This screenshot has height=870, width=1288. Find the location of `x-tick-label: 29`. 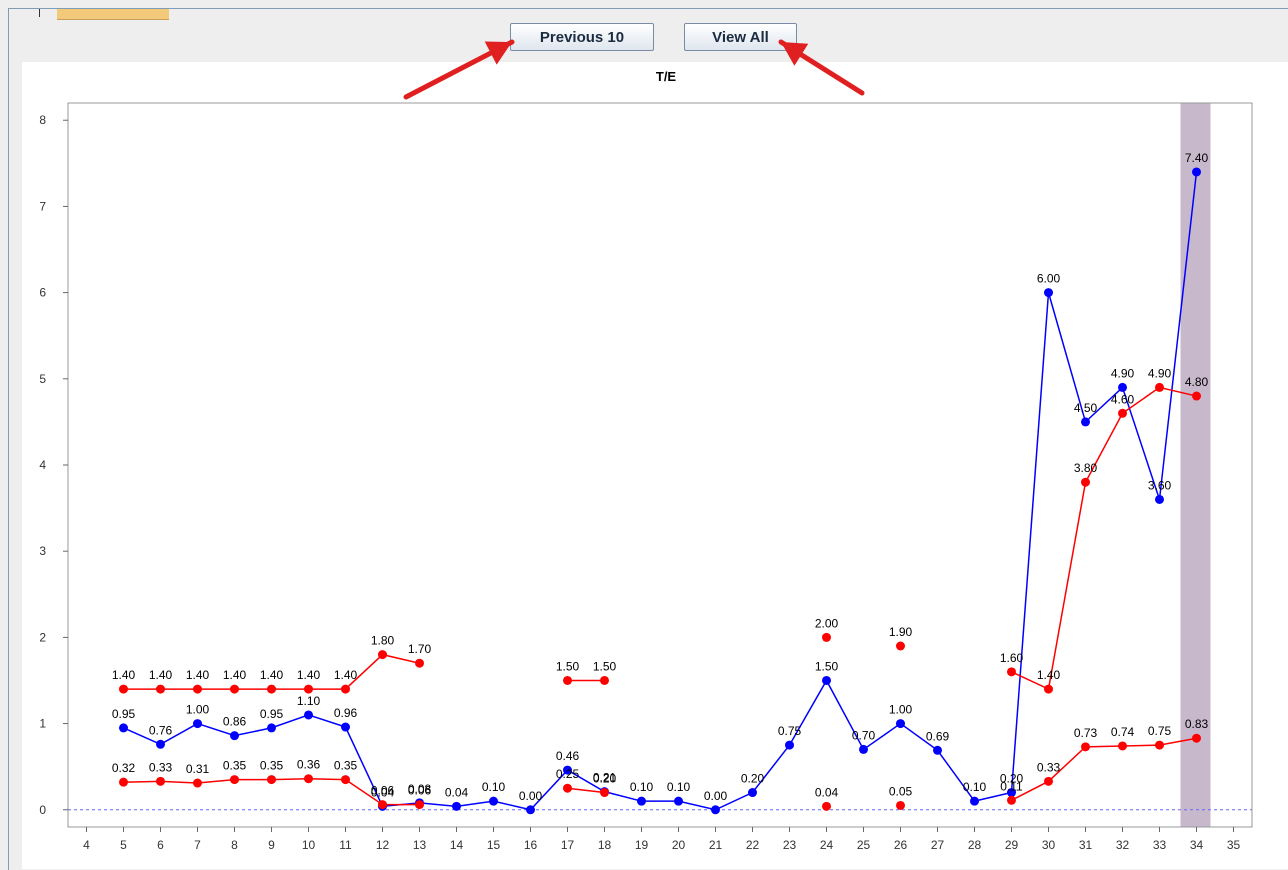

x-tick-label: 29 is located at coordinates (1012, 845).